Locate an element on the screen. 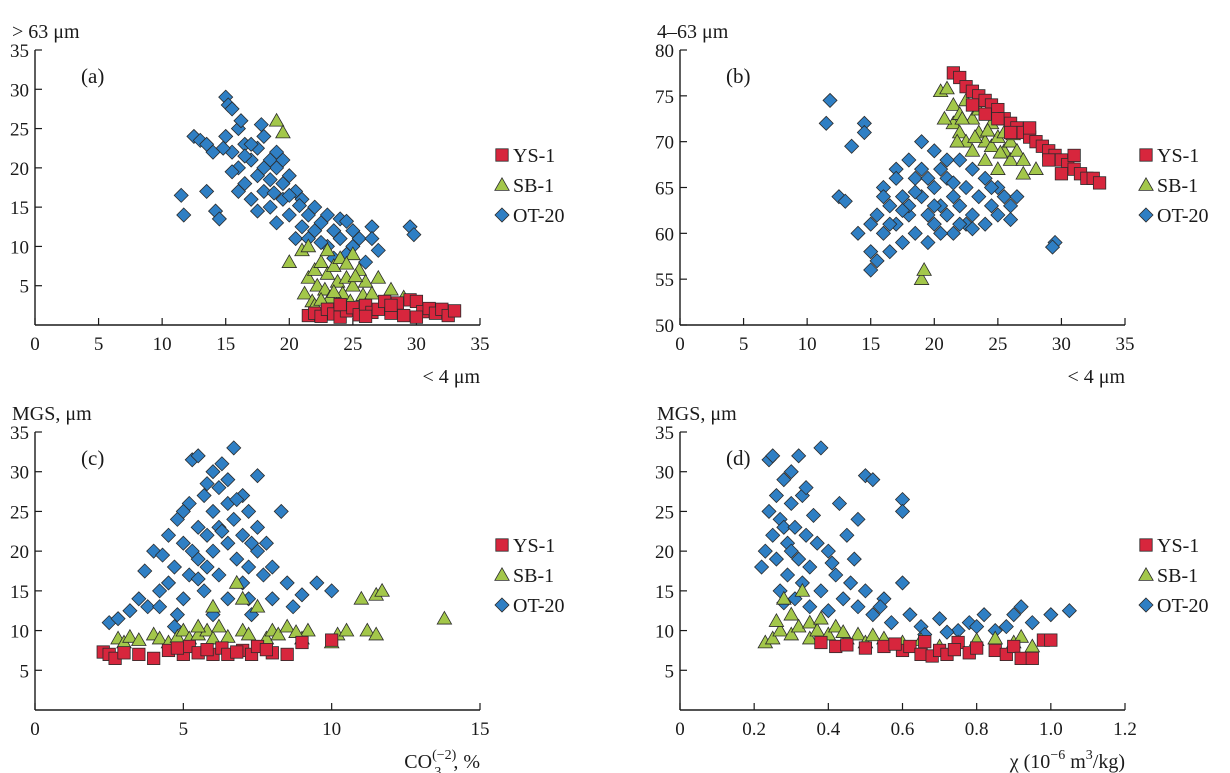 The height and width of the screenshot is (773, 1230). x-tick-label: 10 is located at coordinates (807, 344).